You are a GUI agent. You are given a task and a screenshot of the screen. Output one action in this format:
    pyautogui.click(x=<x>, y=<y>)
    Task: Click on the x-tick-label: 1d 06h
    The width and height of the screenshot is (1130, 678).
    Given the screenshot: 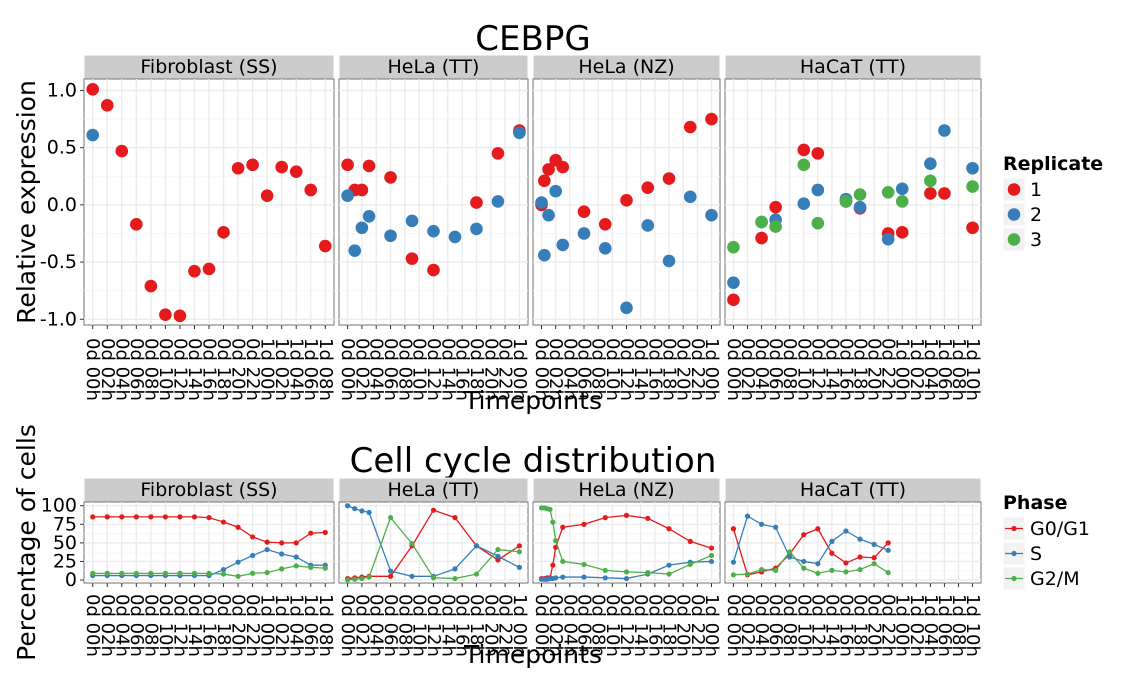 What is the action you would take?
    pyautogui.click(x=310, y=369)
    